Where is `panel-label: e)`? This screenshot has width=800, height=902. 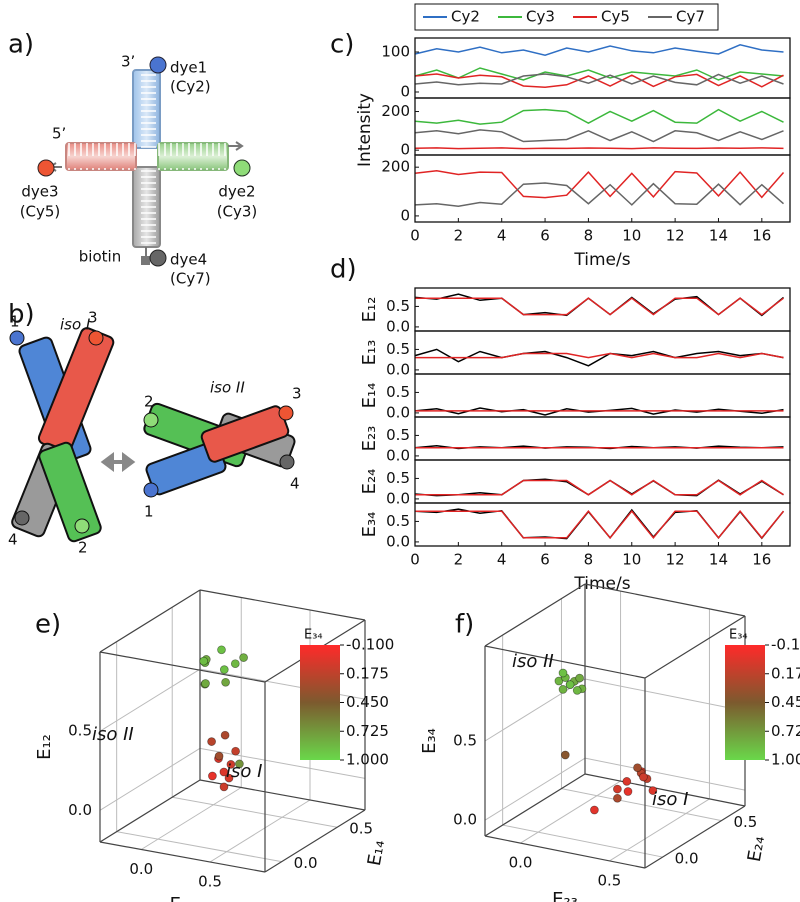
panel-label: e) is located at coordinates (48, 625).